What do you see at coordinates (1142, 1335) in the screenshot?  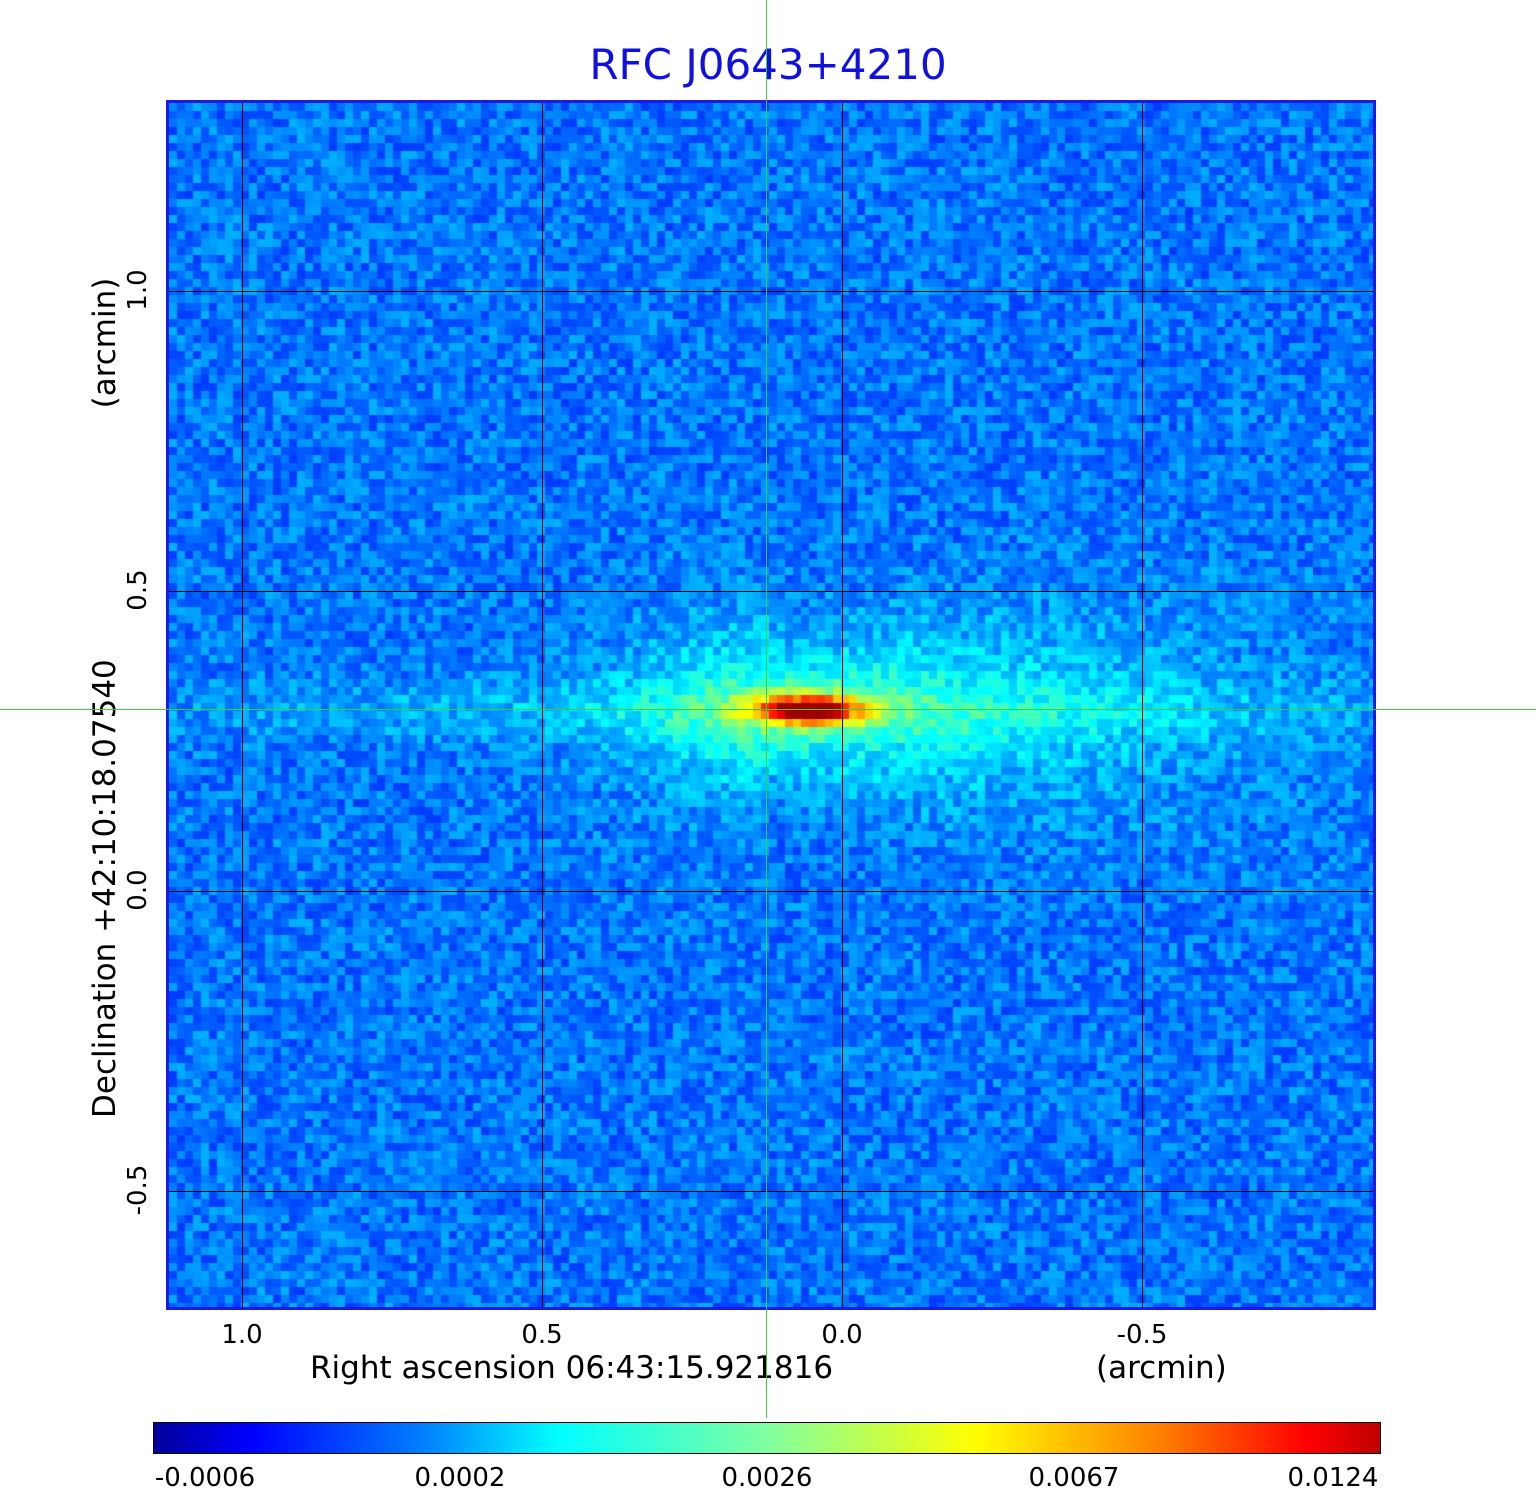 I see `x-tick-label: -0.5` at bounding box center [1142, 1335].